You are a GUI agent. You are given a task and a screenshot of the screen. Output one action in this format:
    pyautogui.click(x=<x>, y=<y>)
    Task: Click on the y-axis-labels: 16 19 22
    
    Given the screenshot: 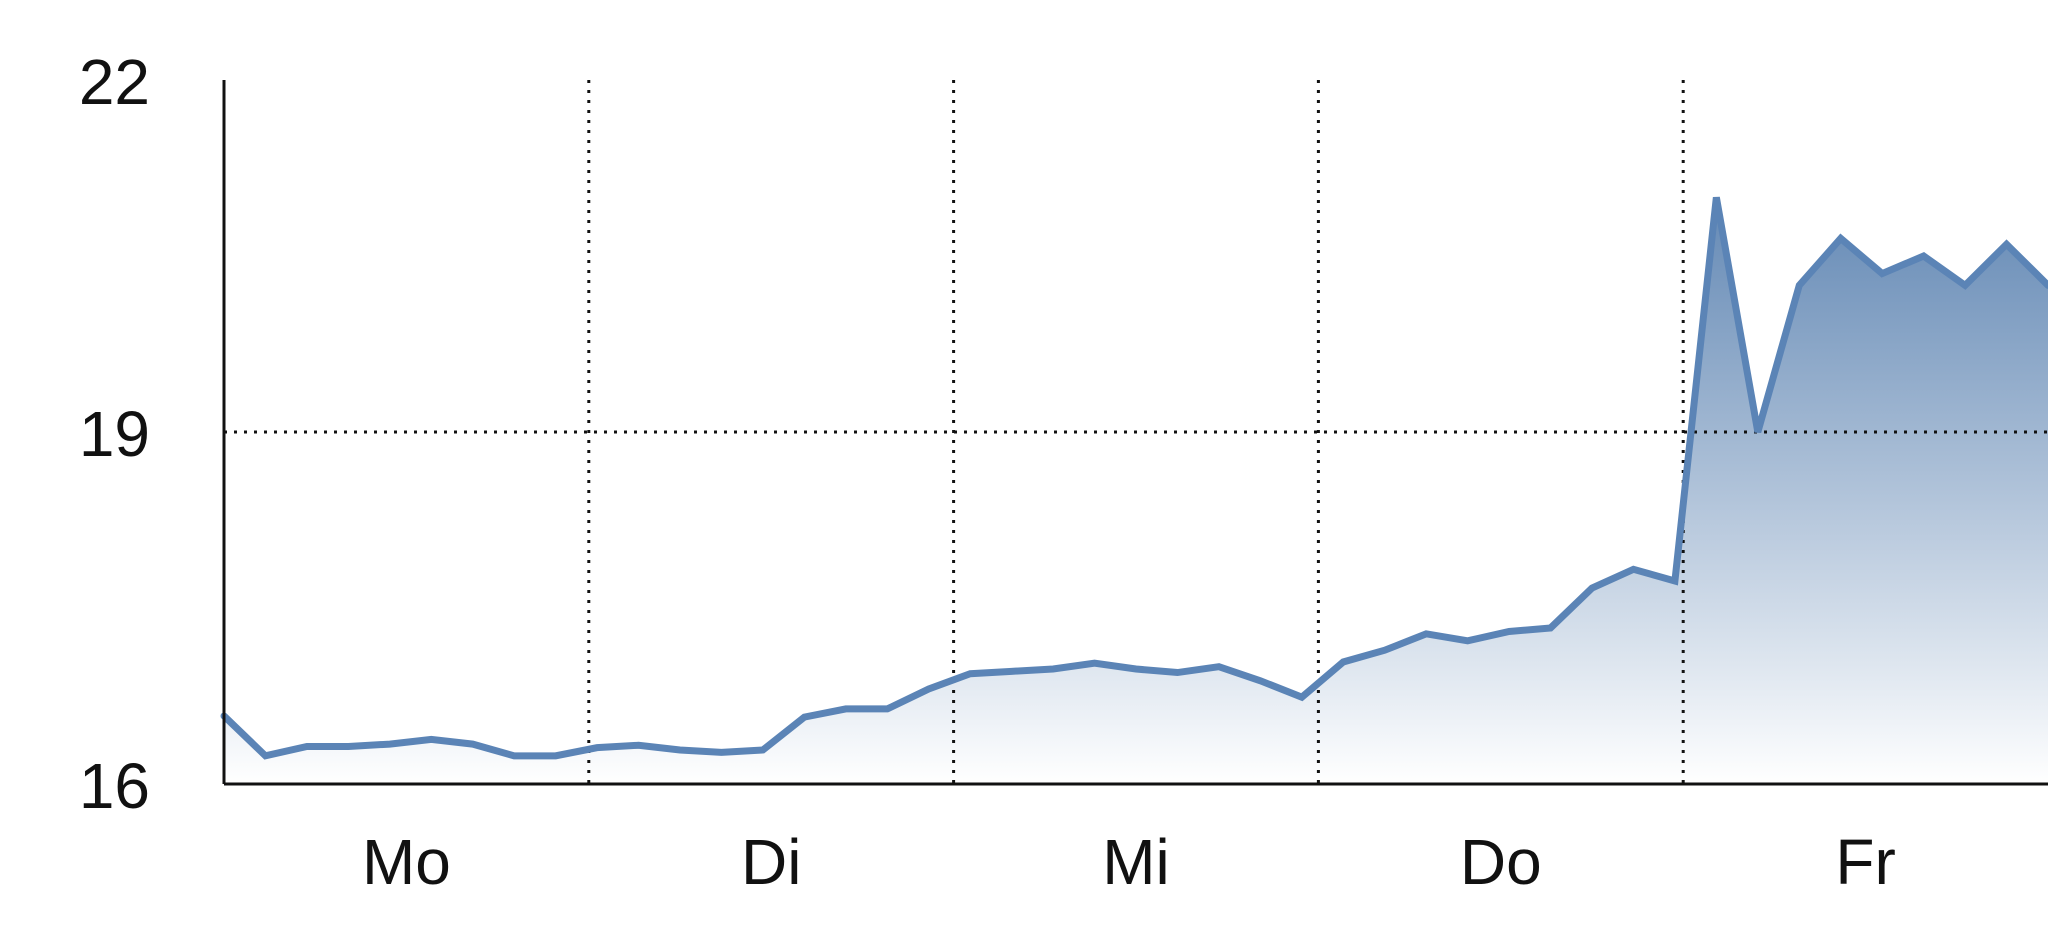 What is the action you would take?
    pyautogui.click(x=114, y=434)
    